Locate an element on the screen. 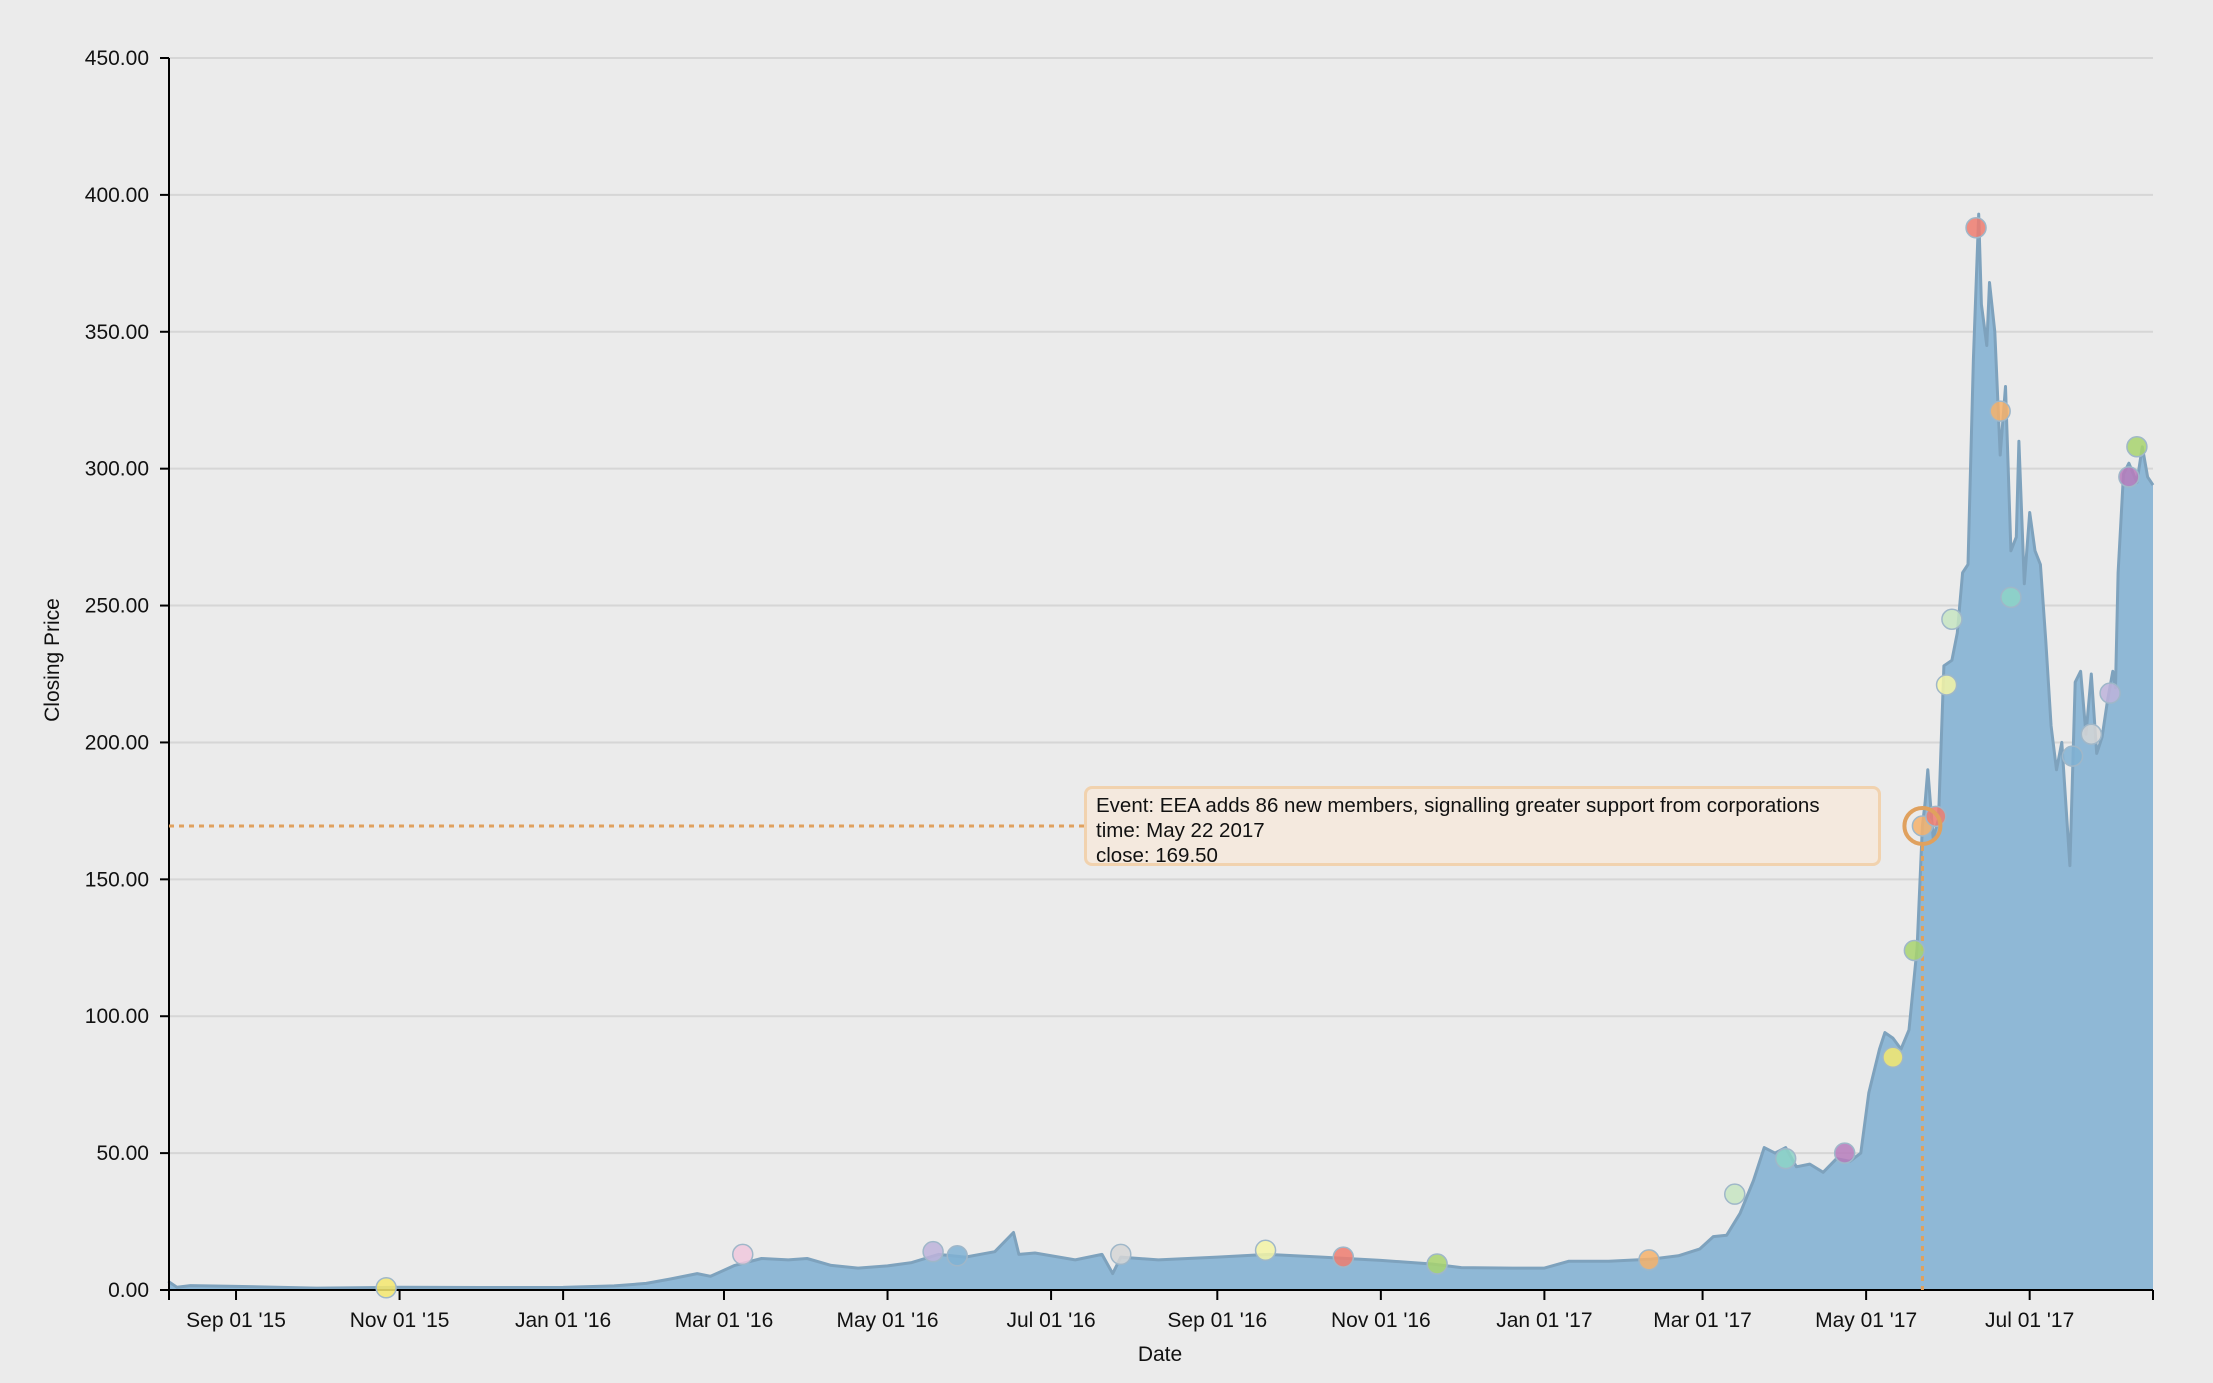 Image resolution: width=2213 pixels, height=1383 pixels. y-tick-label: 50.00 is located at coordinates (122, 1153).